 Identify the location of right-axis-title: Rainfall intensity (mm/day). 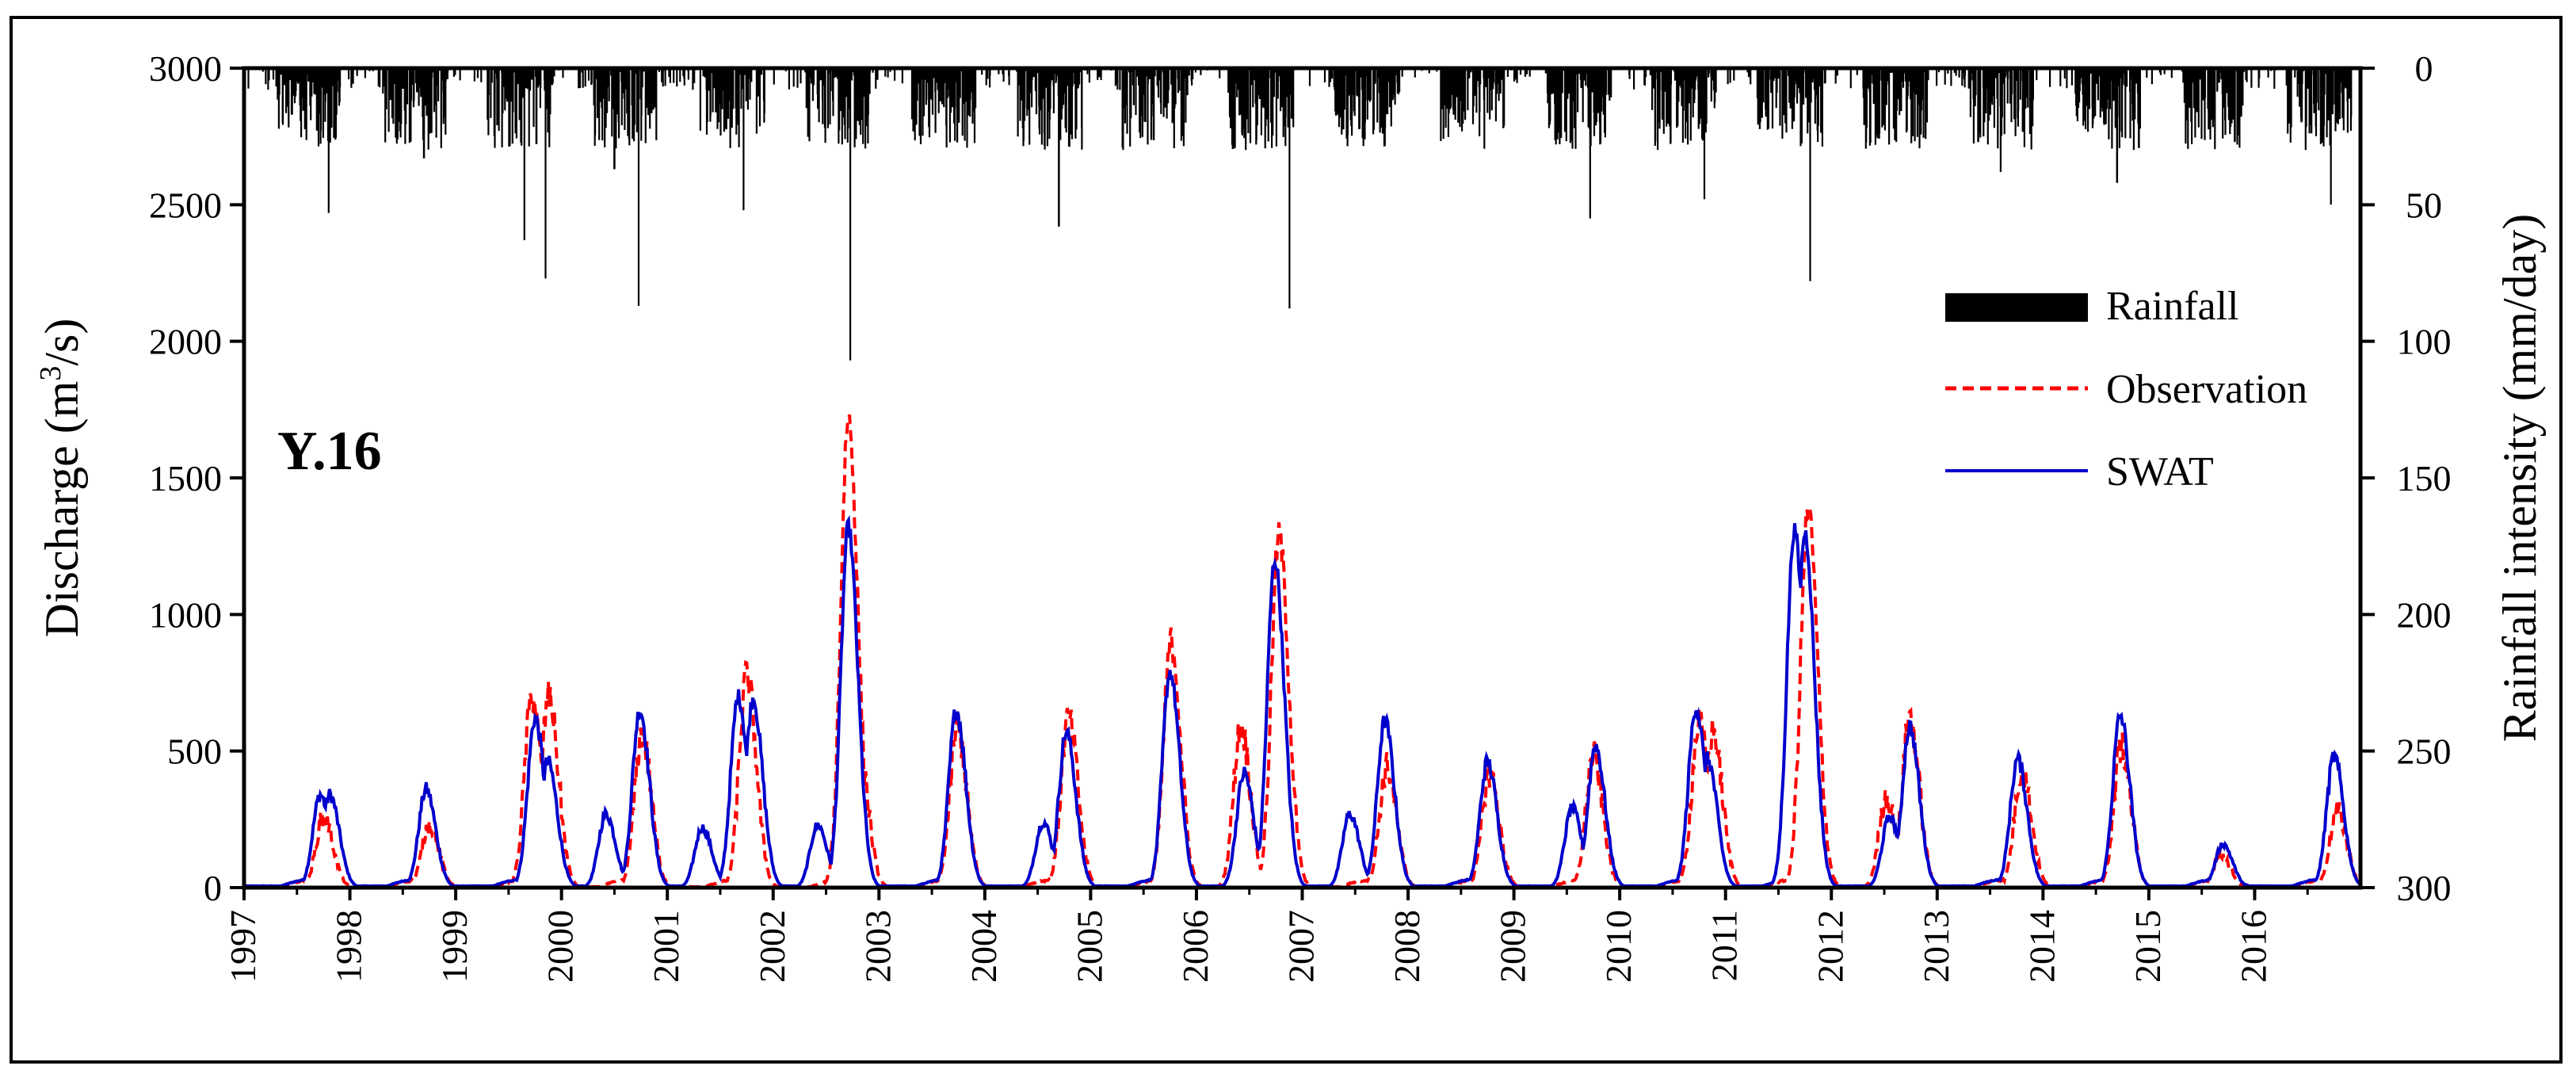
(2520, 478).